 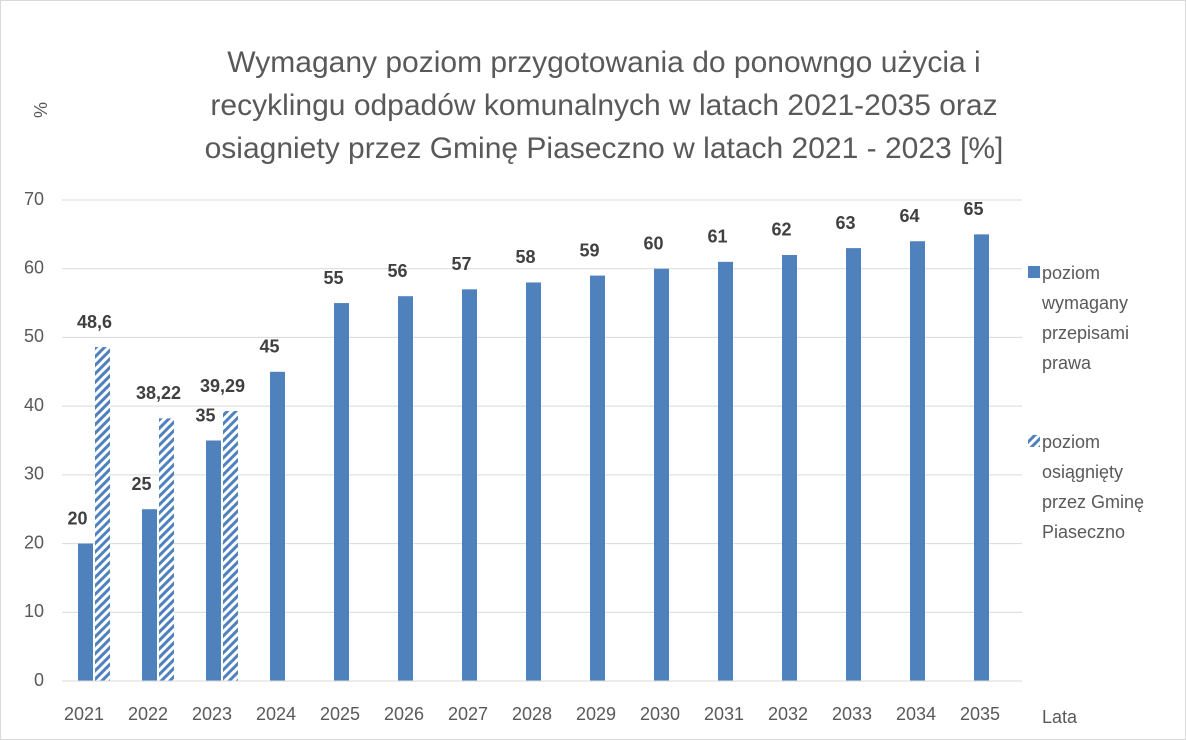 What do you see at coordinates (724, 714) in the screenshot?
I see `x-tick-label: 2031` at bounding box center [724, 714].